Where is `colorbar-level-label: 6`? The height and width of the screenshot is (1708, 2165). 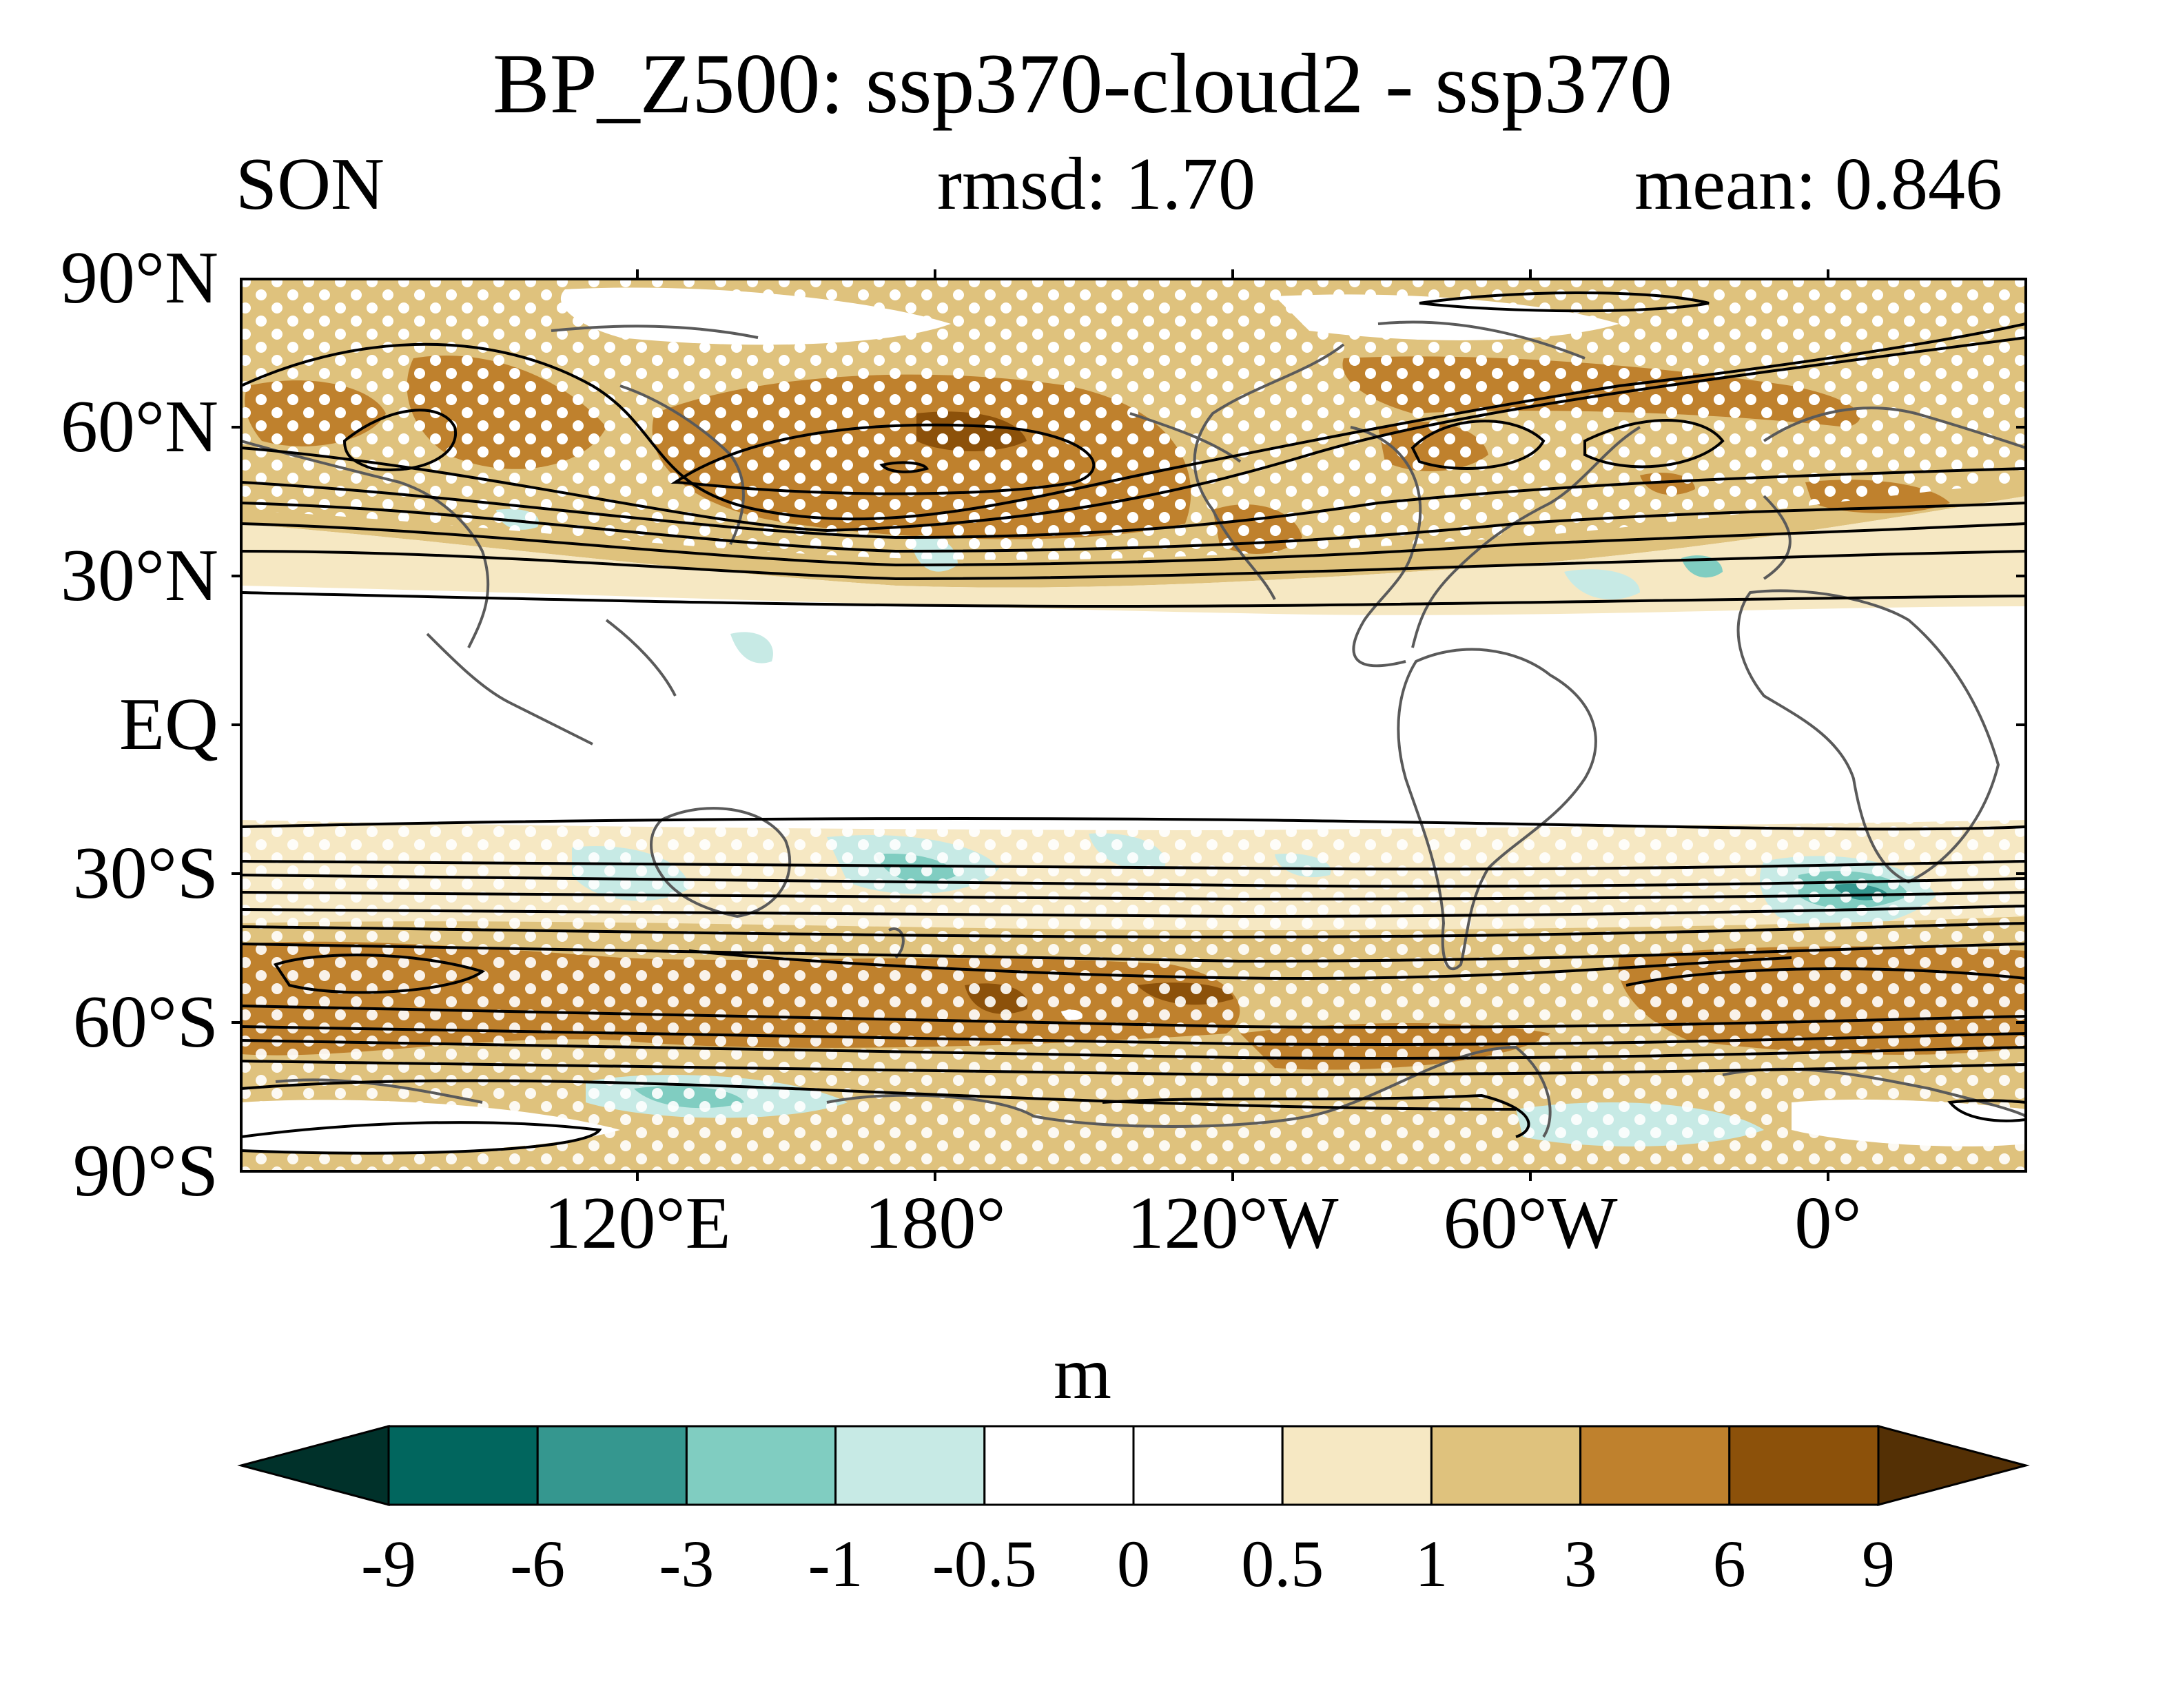 colorbar-level-label: 6 is located at coordinates (1729, 1564).